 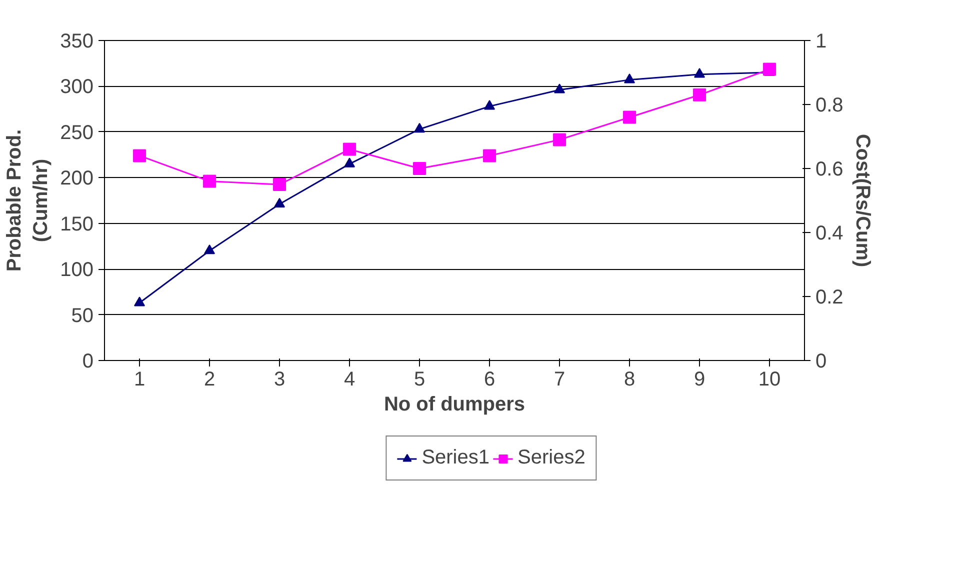 What do you see at coordinates (210, 379) in the screenshot?
I see `x-tick-label: 2` at bounding box center [210, 379].